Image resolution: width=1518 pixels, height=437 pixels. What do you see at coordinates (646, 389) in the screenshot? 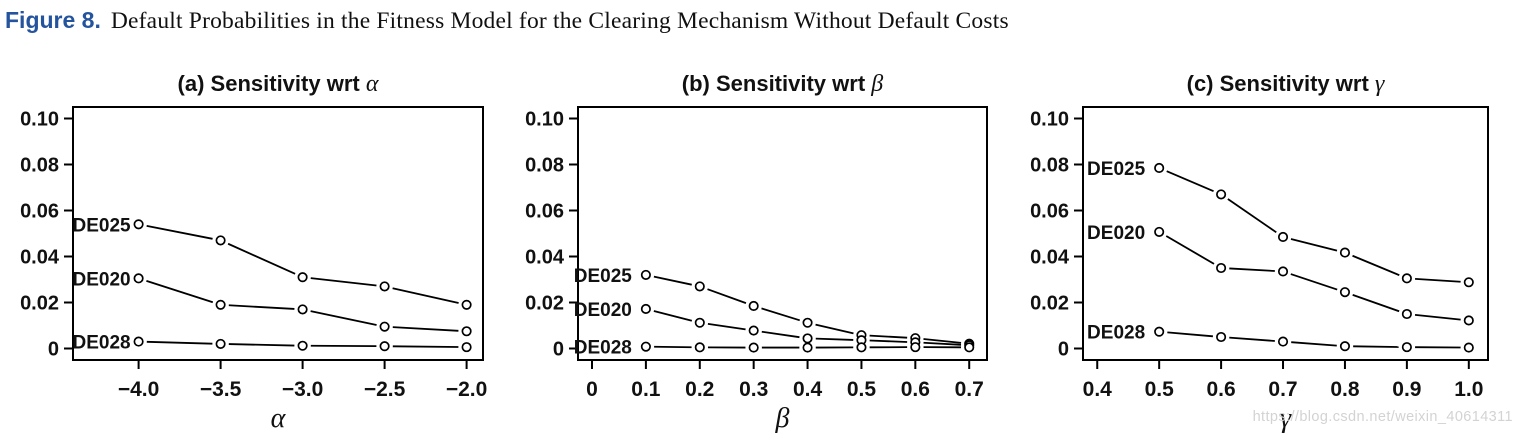
I see `x-tick-label: 0.1` at bounding box center [646, 389].